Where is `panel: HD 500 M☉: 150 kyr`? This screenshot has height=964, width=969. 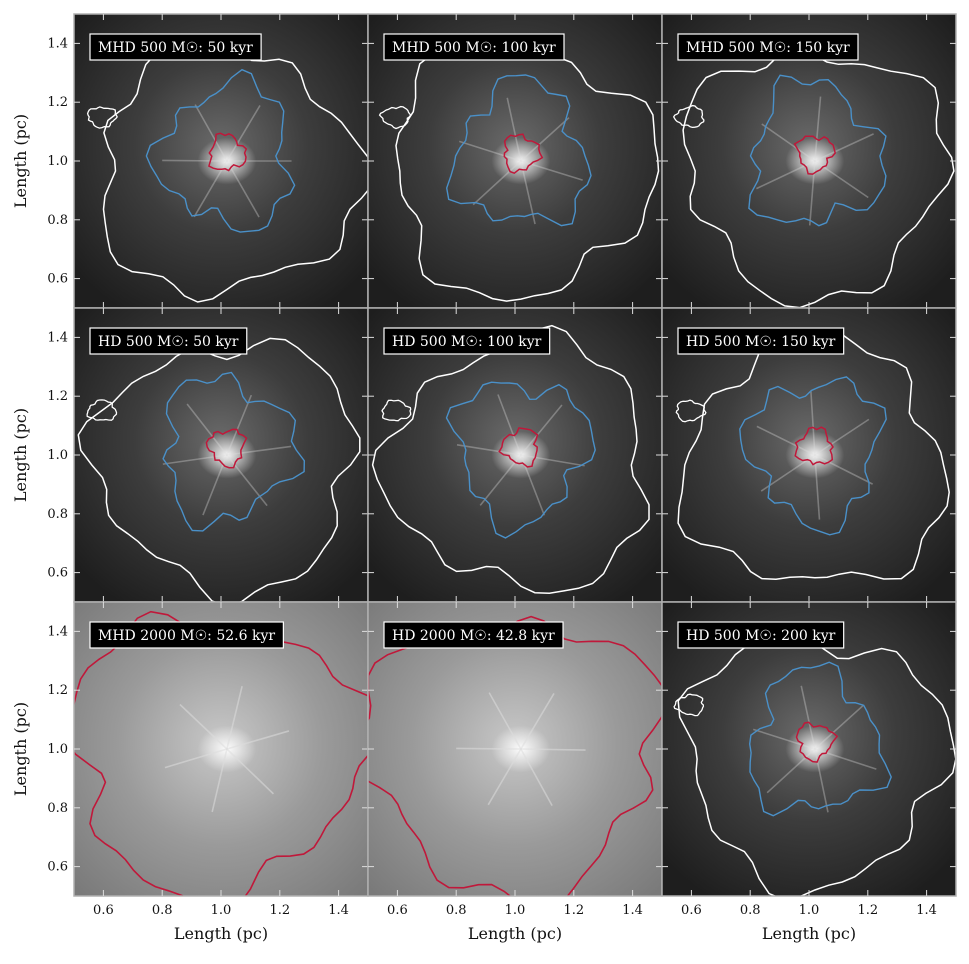
panel: HD 500 M☉: 150 kyr is located at coordinates (809, 455).